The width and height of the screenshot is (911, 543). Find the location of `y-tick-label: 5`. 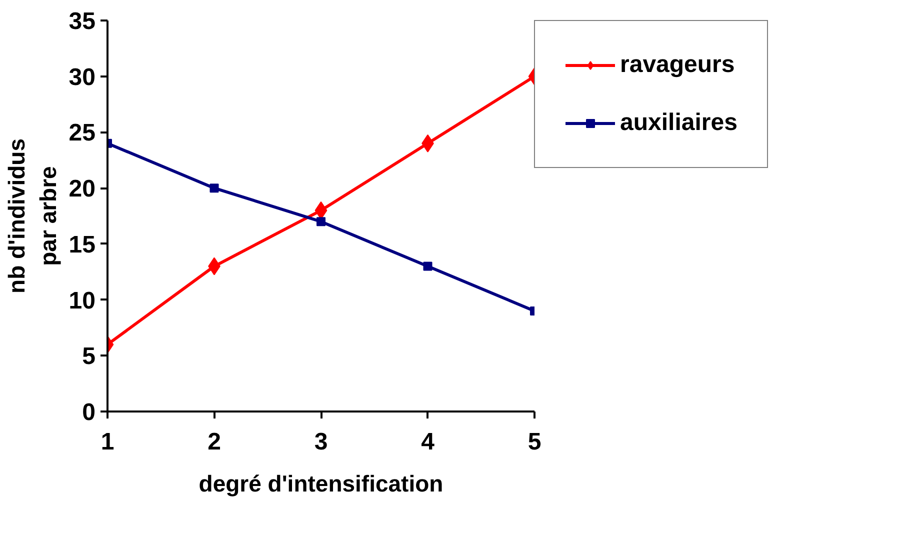

y-tick-label: 5 is located at coordinates (89, 356).